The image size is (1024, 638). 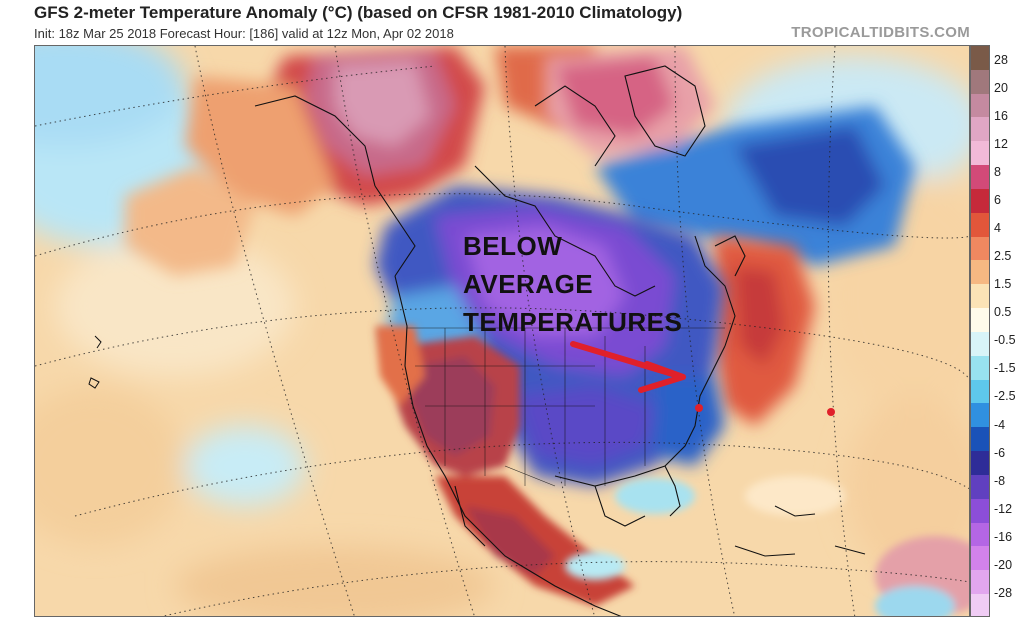 I want to click on color-scale-bar, so click(x=980, y=331).